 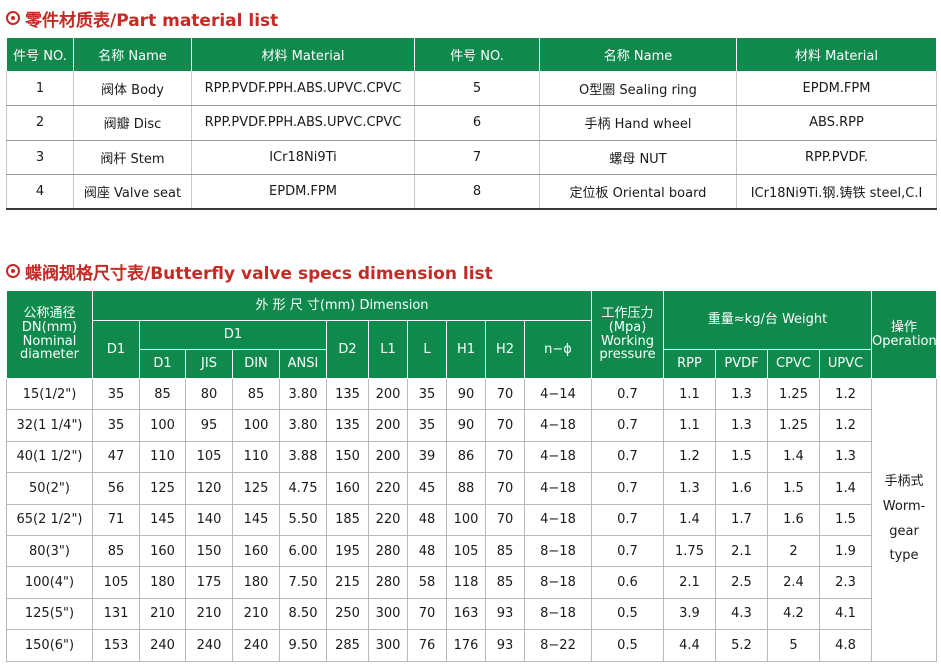 I want to click on header-pvdf: PVDF, so click(x=741, y=364).